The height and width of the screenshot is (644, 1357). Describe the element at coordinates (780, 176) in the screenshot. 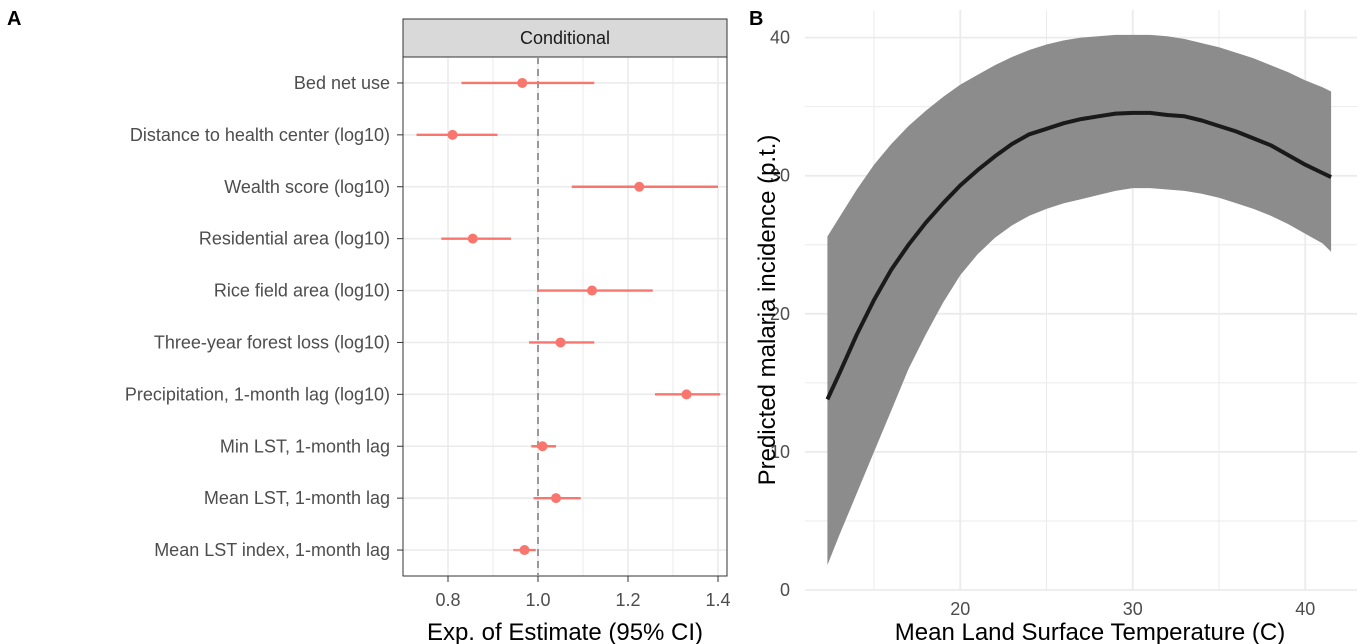

I see `y-tick-label: 30` at that location.